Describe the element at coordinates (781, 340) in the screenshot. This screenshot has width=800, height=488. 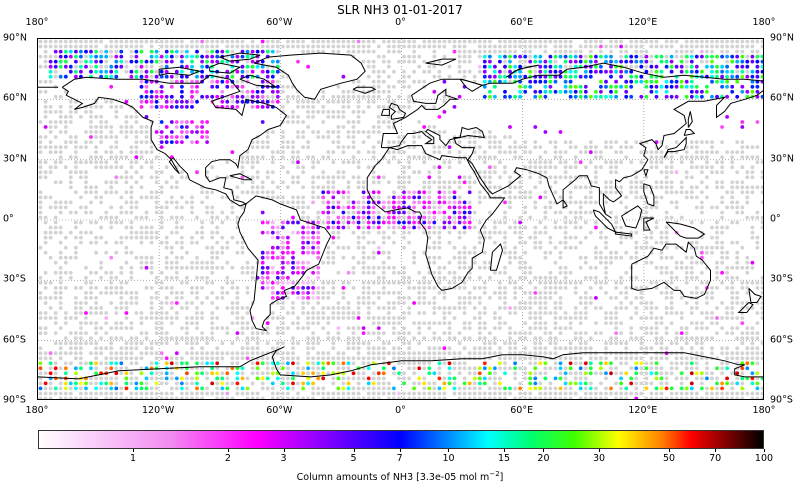
I see `y-tick-right: 60°S` at that location.